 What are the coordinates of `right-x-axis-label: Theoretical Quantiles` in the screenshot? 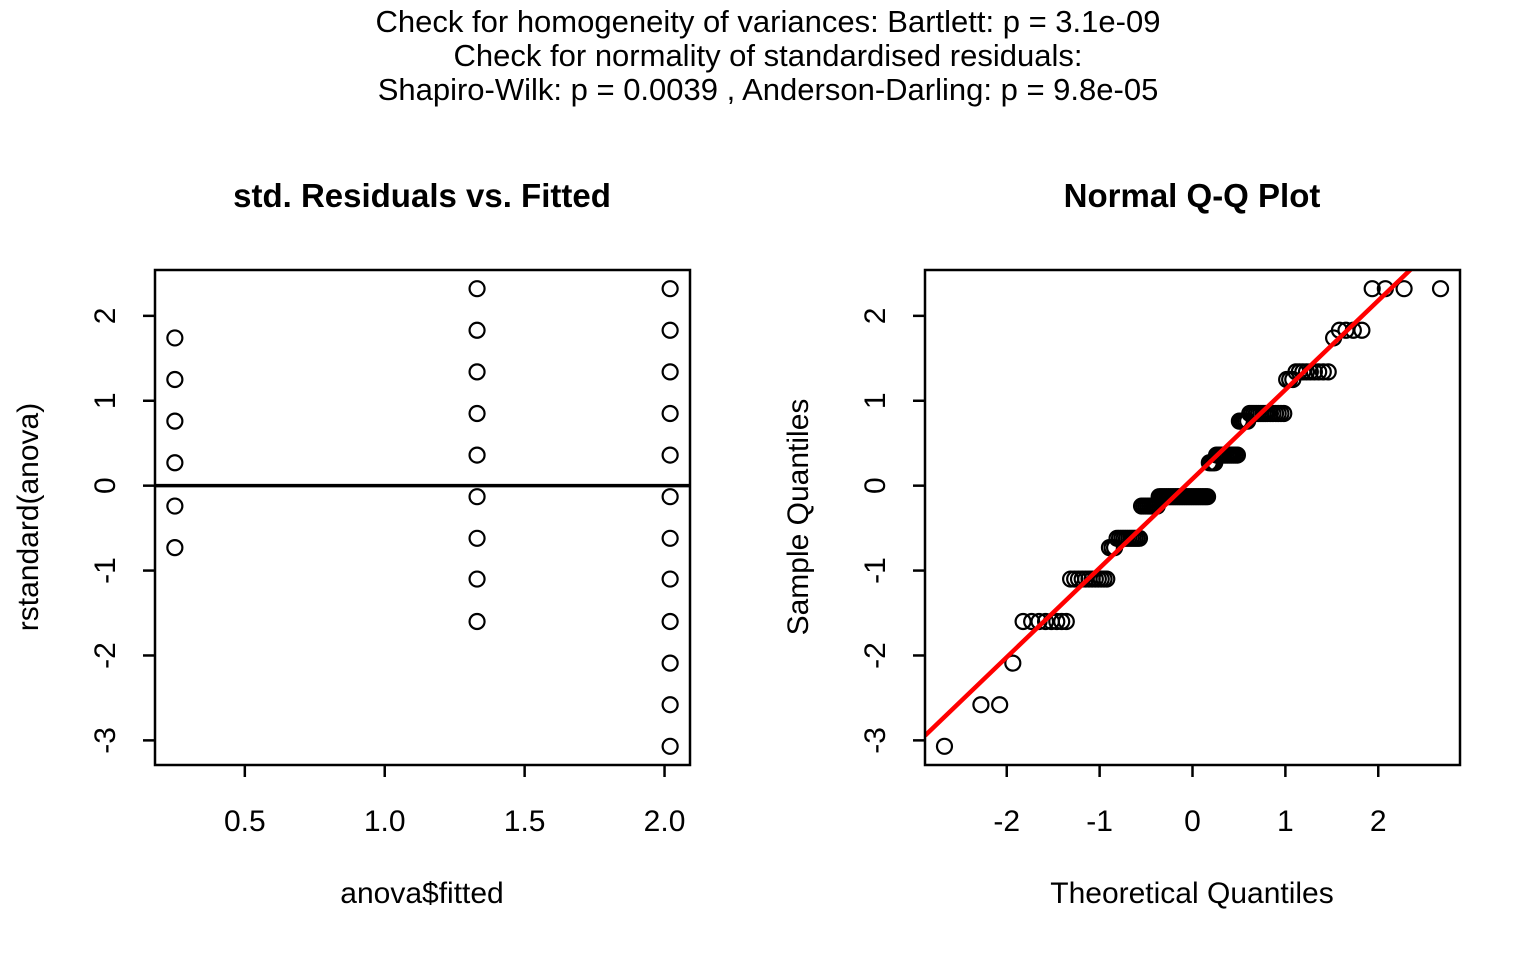 It's located at (1191, 893).